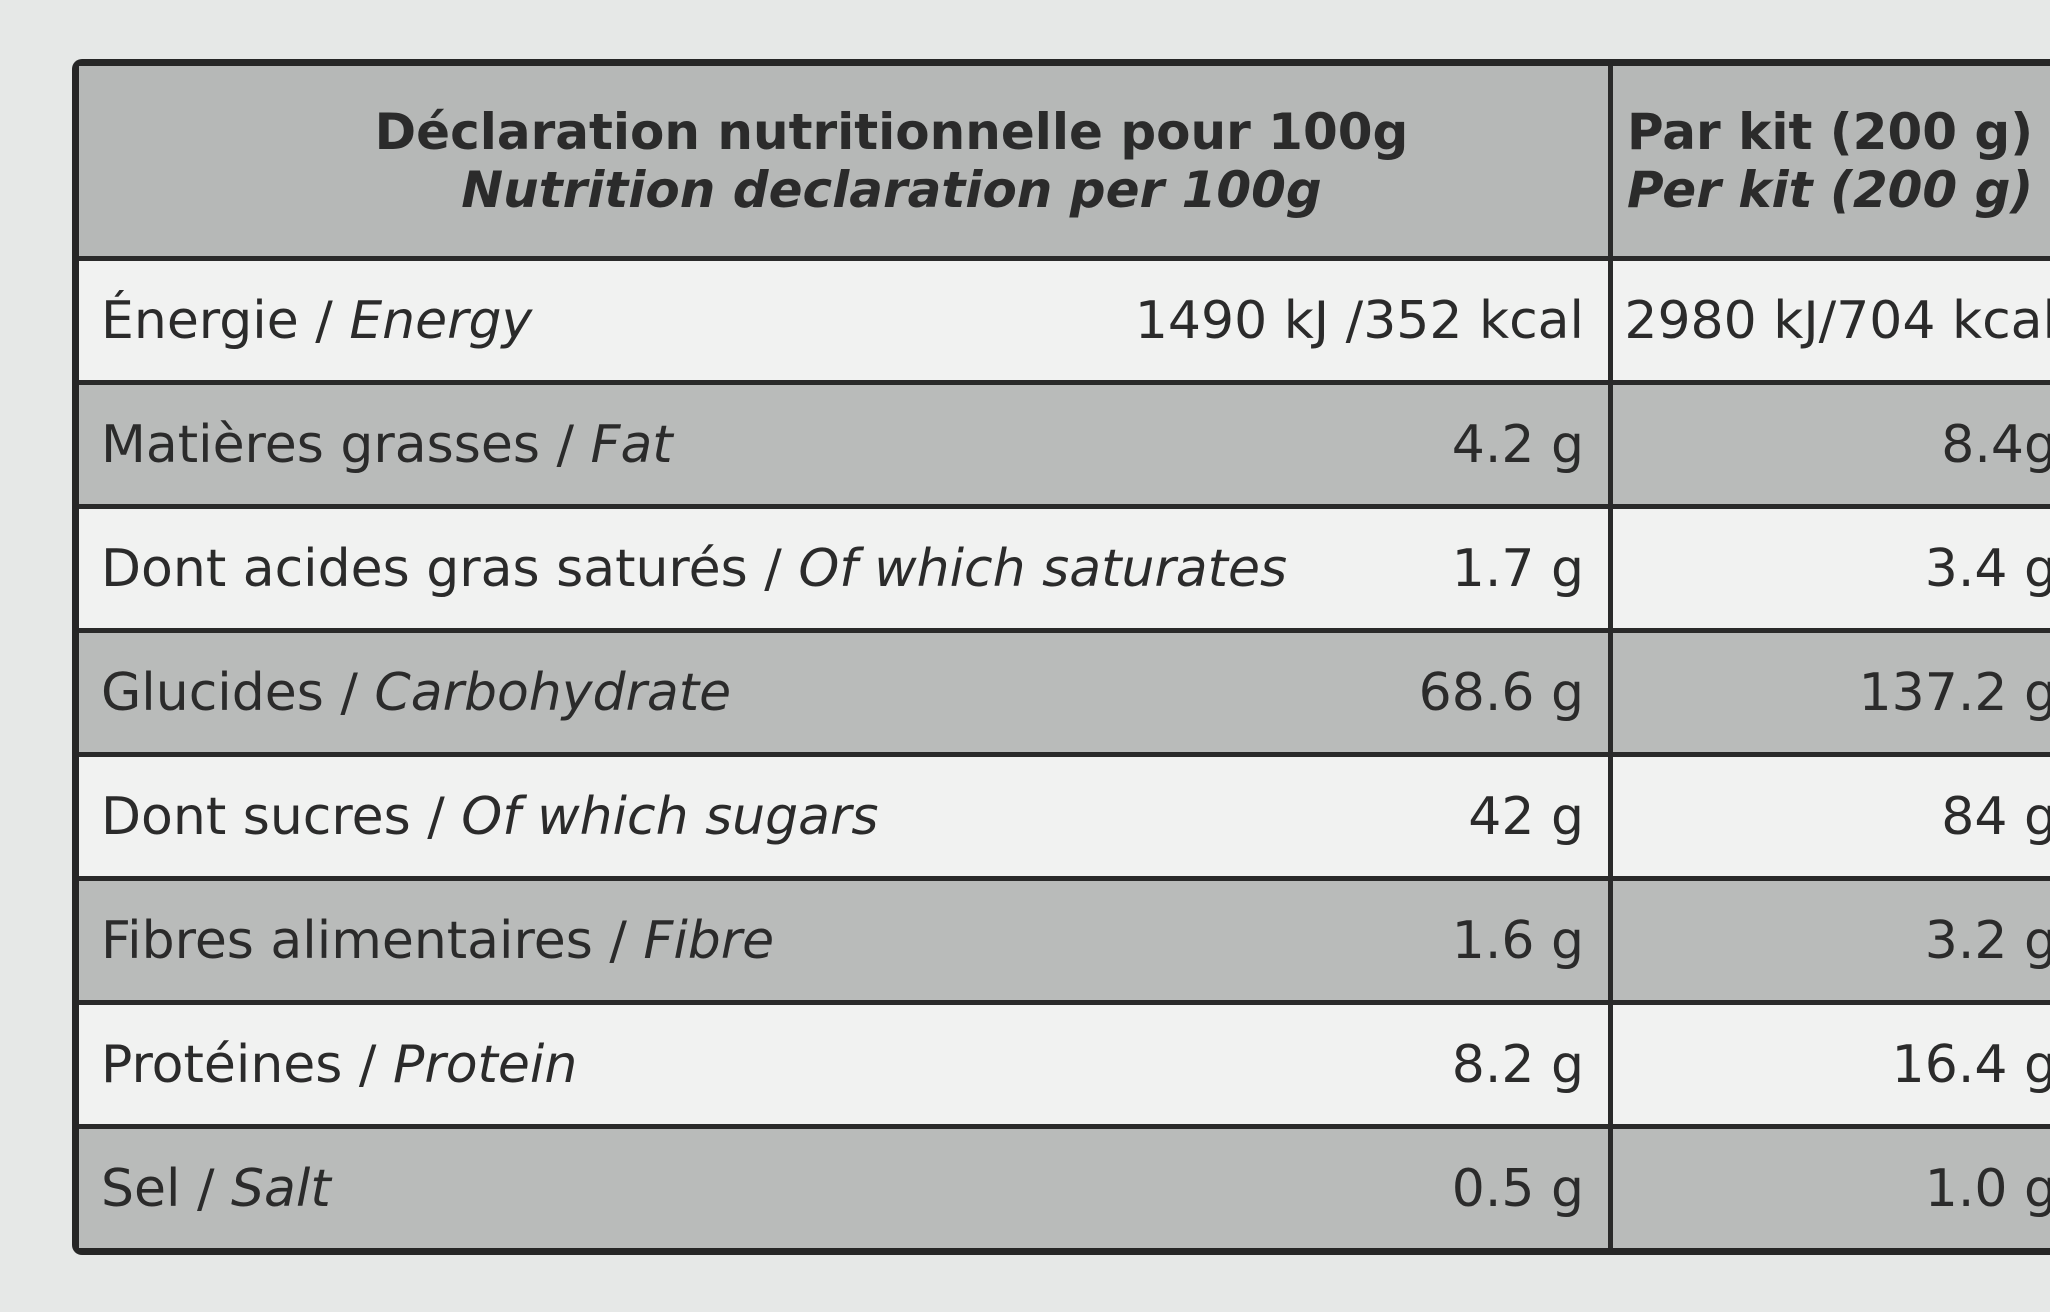 This screenshot has width=2050, height=1312. Describe the element at coordinates (141, 1188) in the screenshot. I see `label-fr: Sel` at that location.